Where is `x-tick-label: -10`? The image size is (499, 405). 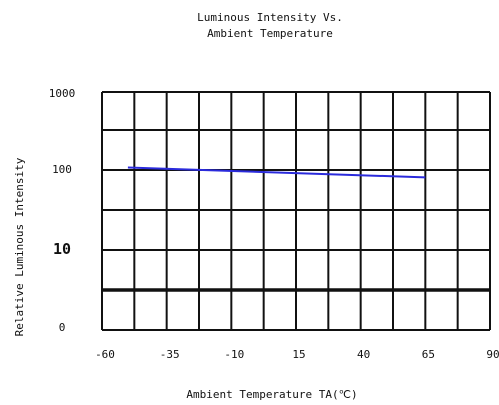 x-tick-label: -10 is located at coordinates (234, 354).